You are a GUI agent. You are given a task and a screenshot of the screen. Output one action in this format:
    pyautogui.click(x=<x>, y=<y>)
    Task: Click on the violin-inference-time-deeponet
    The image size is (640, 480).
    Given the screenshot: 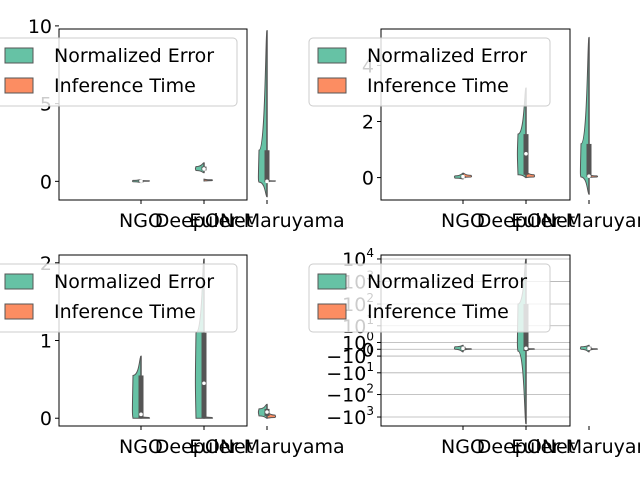 What is the action you would take?
    pyautogui.click(x=208, y=180)
    